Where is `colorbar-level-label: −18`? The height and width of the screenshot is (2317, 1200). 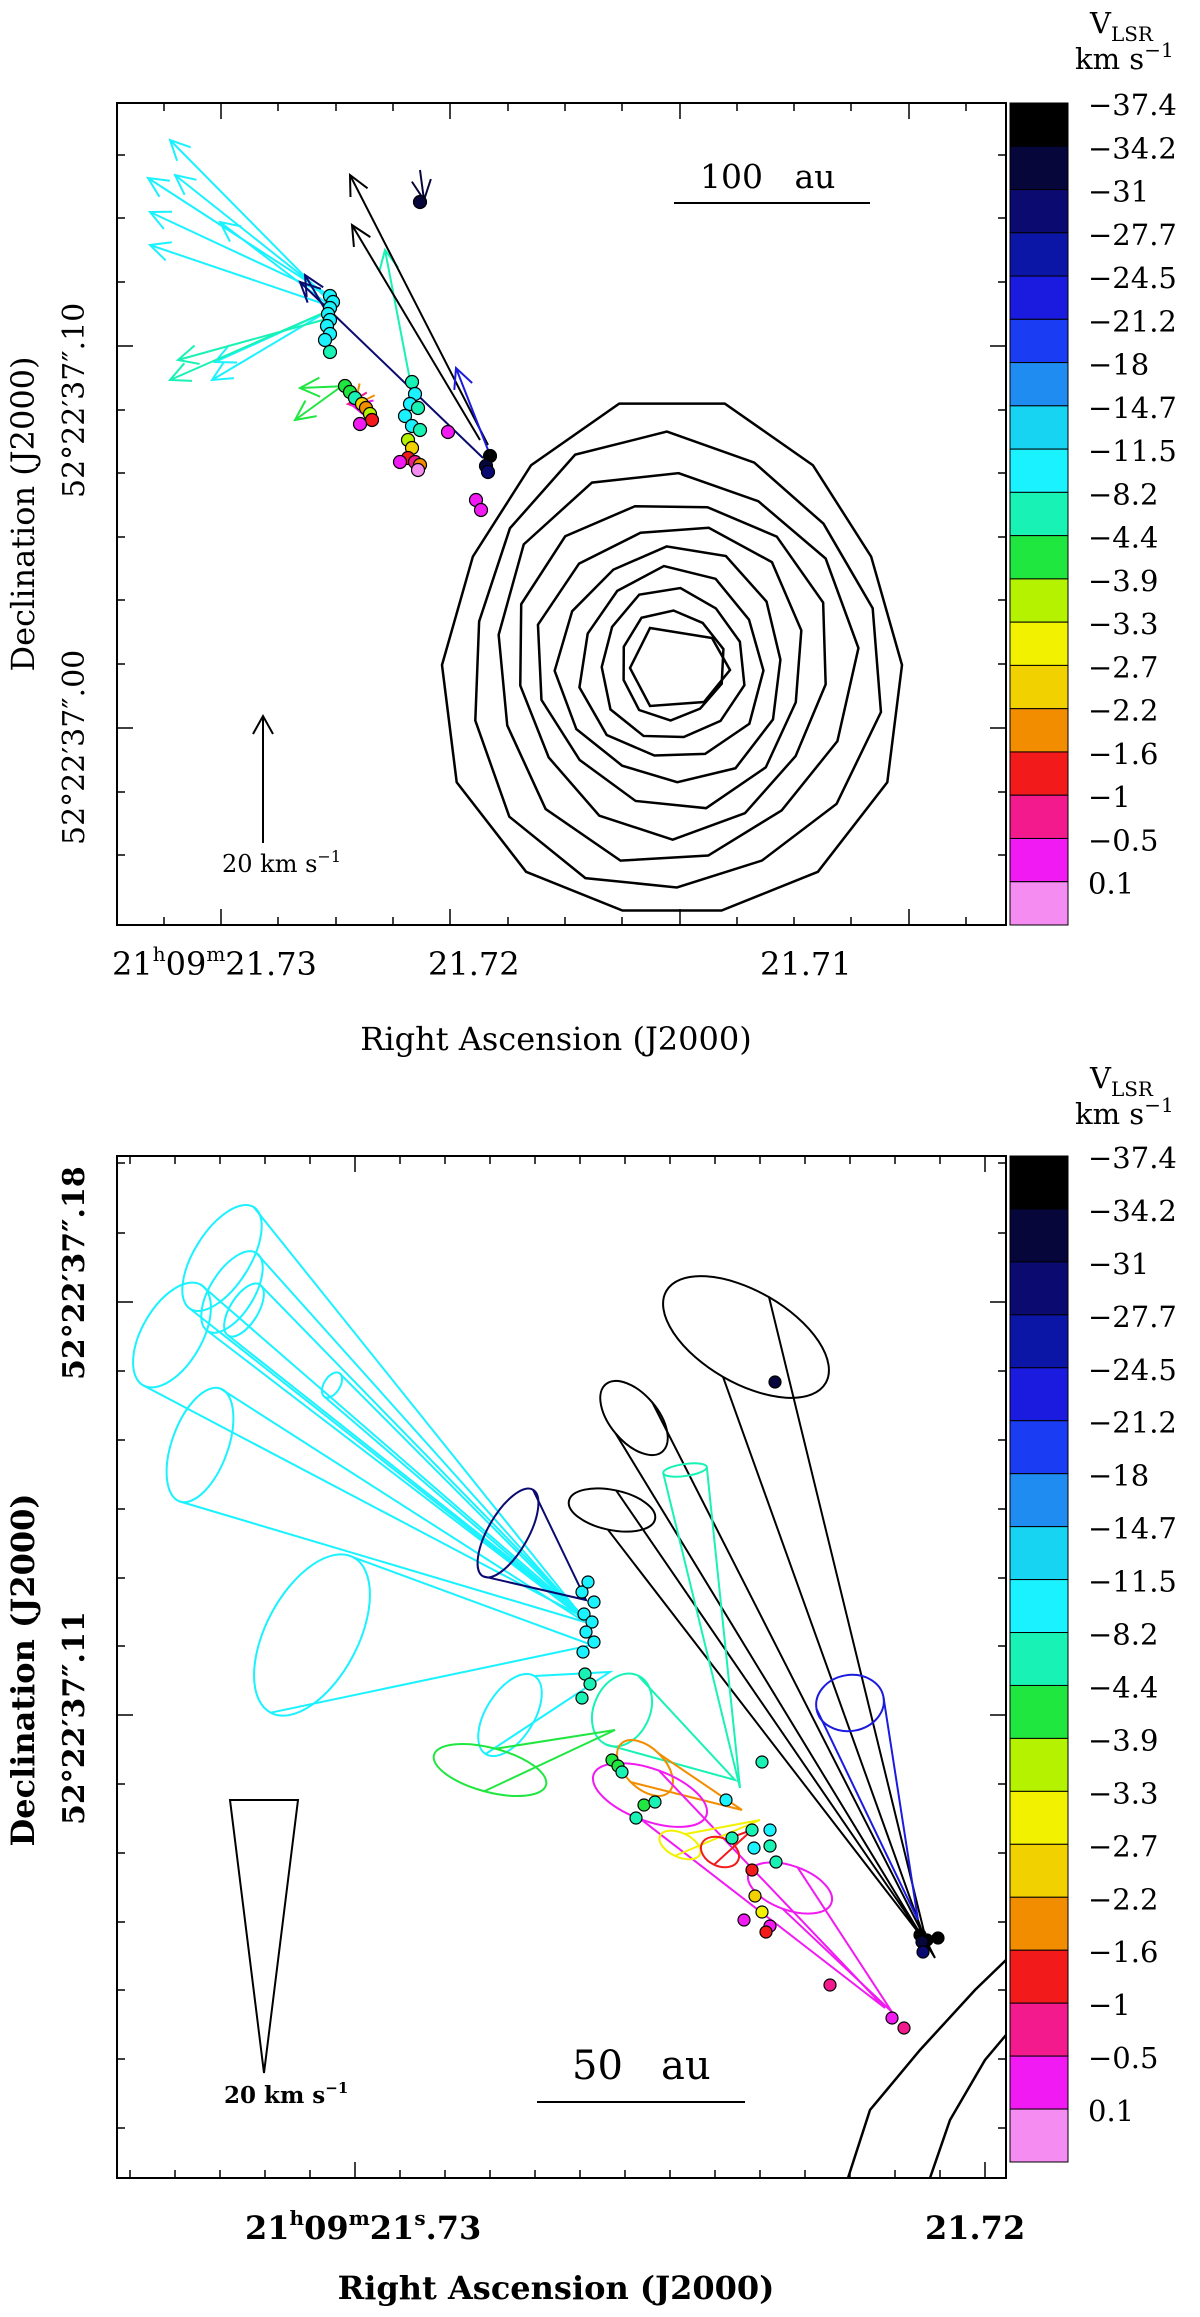 colorbar-level-label: −18 is located at coordinates (1118, 365).